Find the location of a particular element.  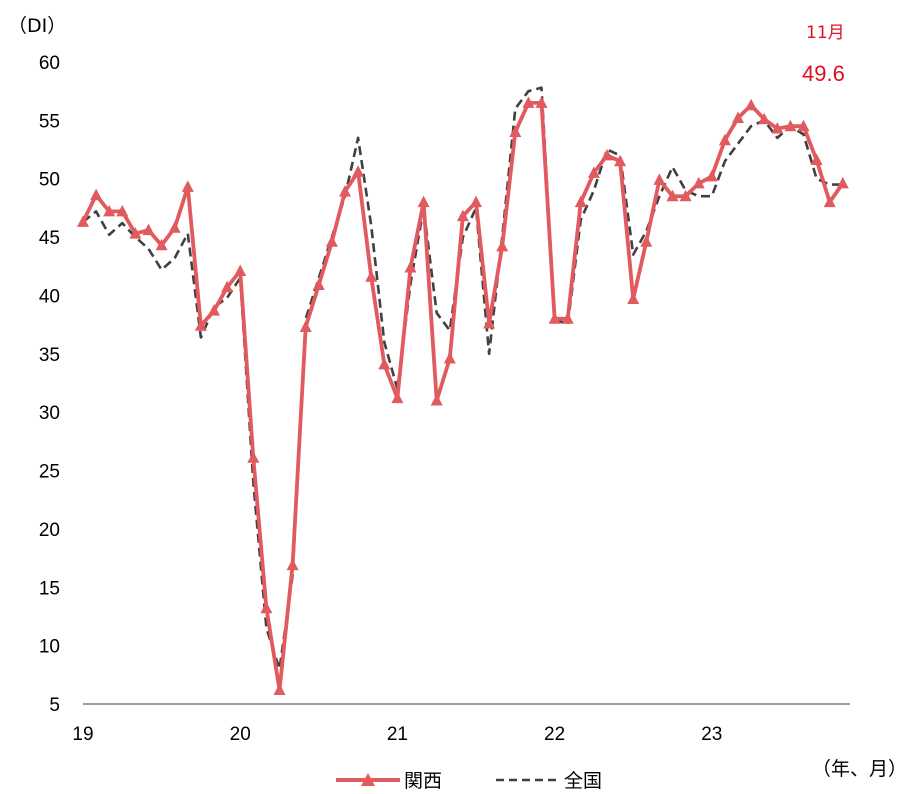

y-tick-label: 40 is located at coordinates (49, 296).